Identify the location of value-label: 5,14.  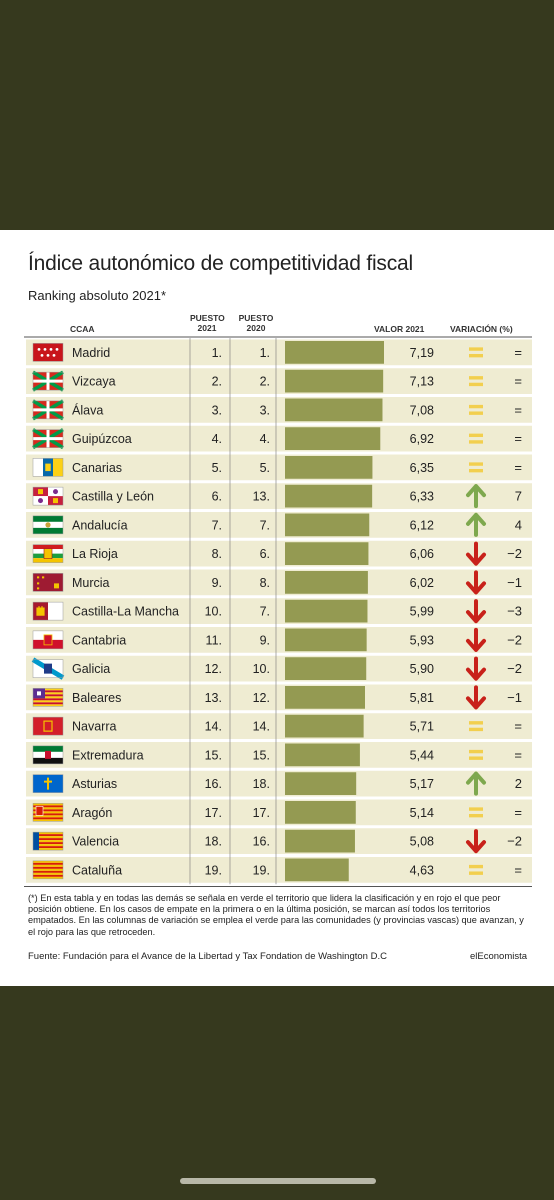
(422, 813).